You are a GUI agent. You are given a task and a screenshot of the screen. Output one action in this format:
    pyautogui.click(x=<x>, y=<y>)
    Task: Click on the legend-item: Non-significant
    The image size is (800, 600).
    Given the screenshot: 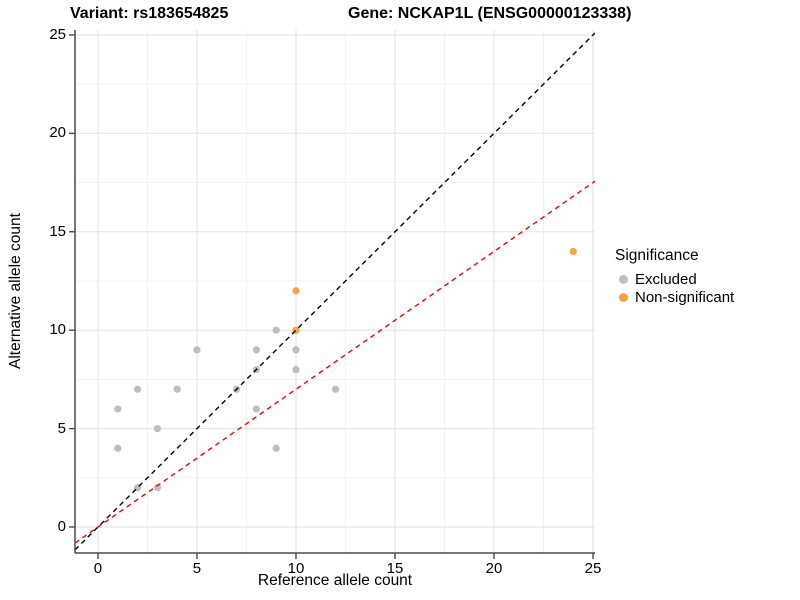 What is the action you would take?
    pyautogui.click(x=674, y=298)
    